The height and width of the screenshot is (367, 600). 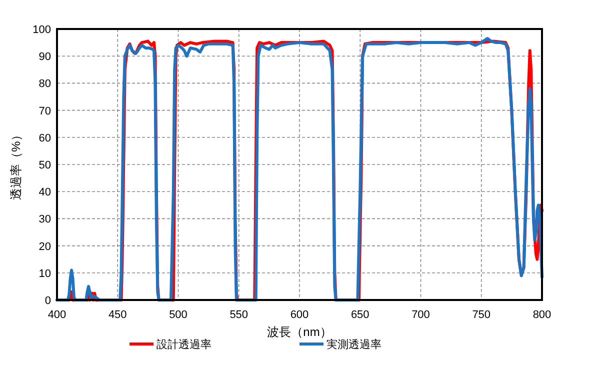 I want to click on x-tick-label: 450, so click(x=117, y=315).